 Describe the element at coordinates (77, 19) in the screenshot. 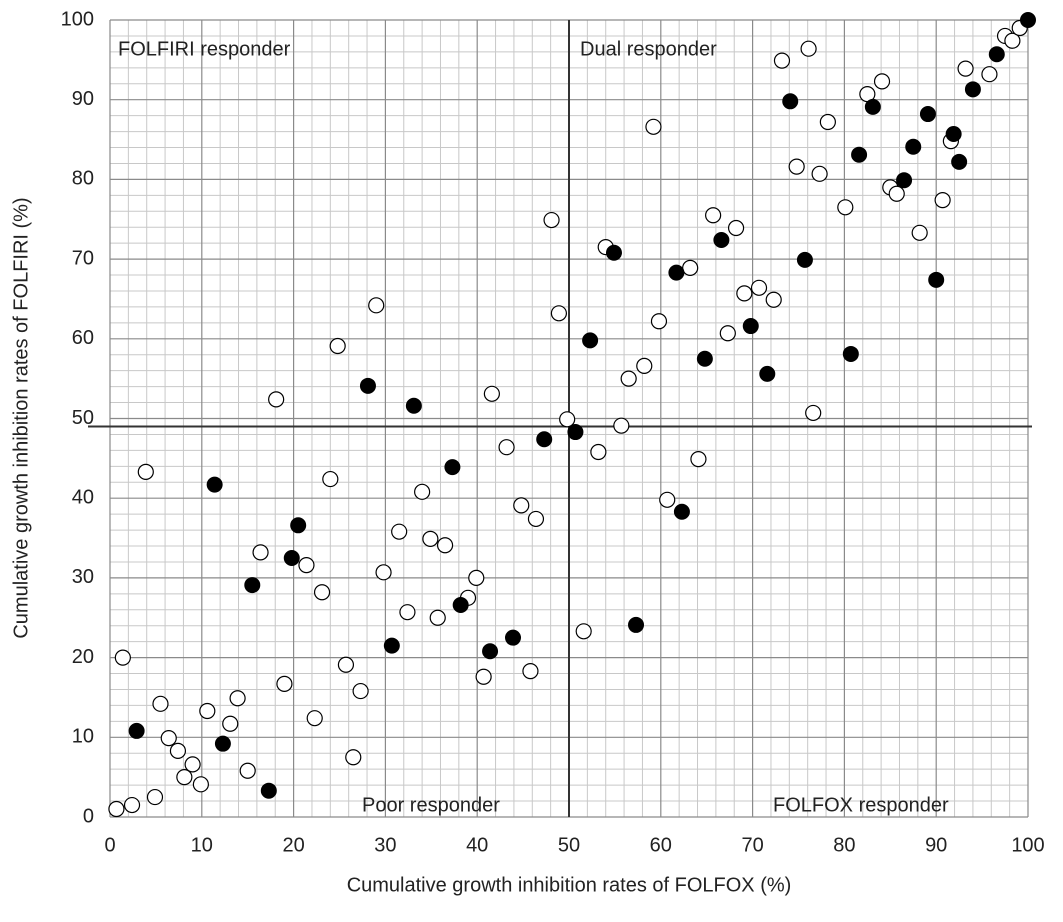

I see `y-tick-label: 100` at that location.